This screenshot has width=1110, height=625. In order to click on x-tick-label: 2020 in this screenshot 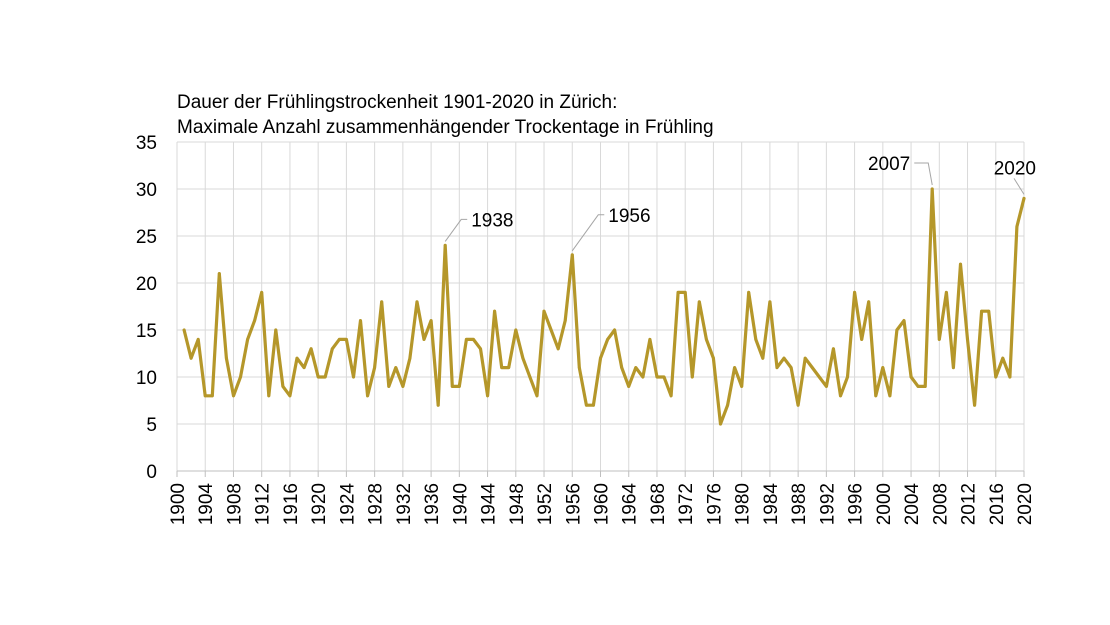, I will do `click(1025, 504)`.